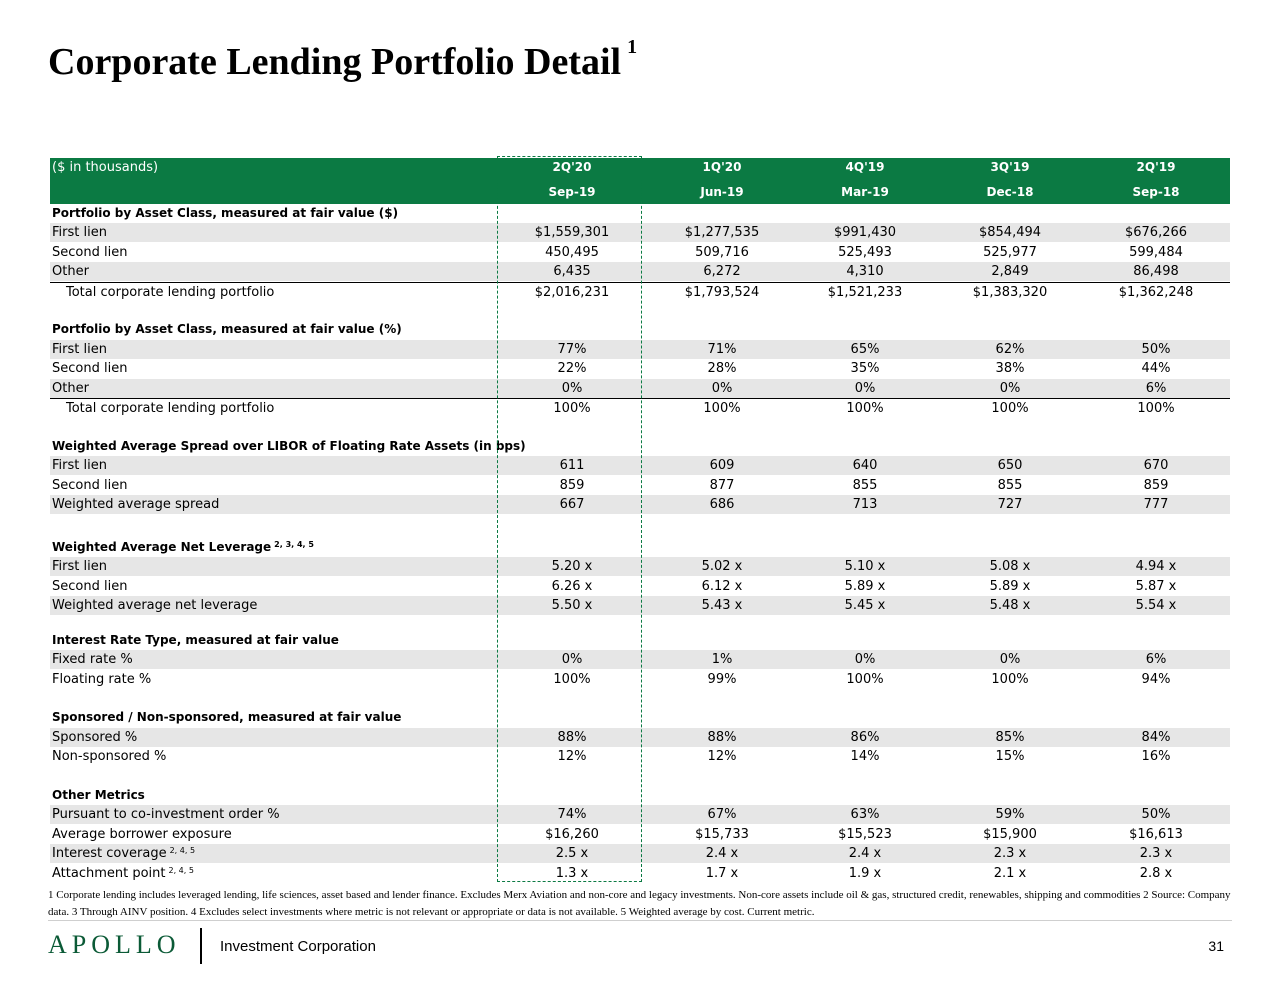  Describe the element at coordinates (722, 369) in the screenshot. I see `table-cell: 28%` at that location.